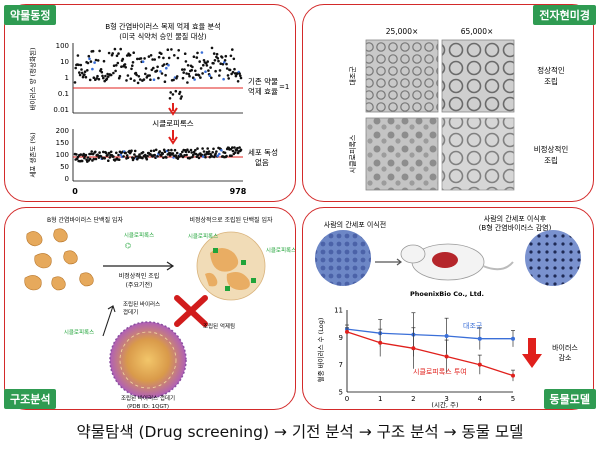 This screenshot has height=449, width=600. What do you see at coordinates (281, 250) in the screenshot?
I see `drug-label-3: 시클로피록스` at bounding box center [281, 250].